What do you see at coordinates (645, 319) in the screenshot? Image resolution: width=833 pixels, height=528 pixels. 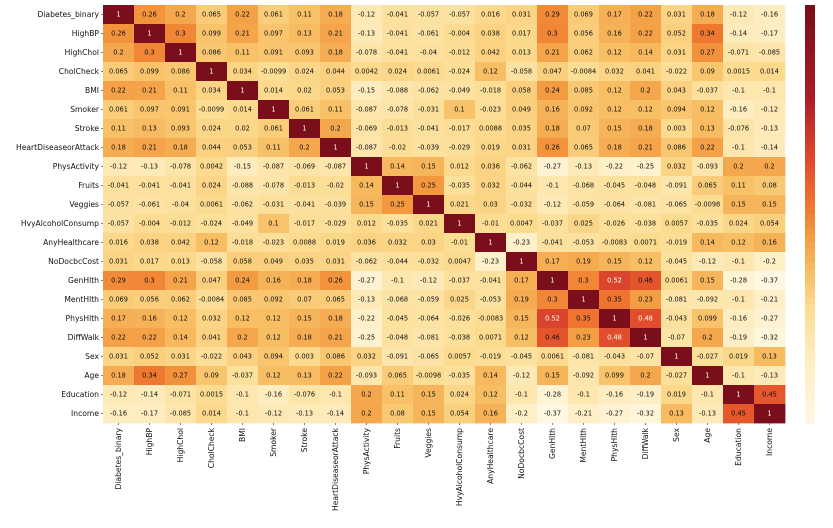 I see `heatmap-cell-value: 0.48` at bounding box center [645, 319].